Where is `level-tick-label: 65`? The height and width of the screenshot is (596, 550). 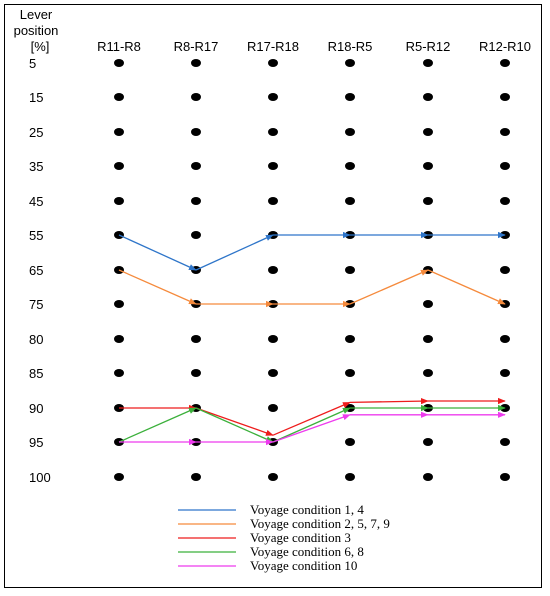 level-tick-label: 65 is located at coordinates (36, 270).